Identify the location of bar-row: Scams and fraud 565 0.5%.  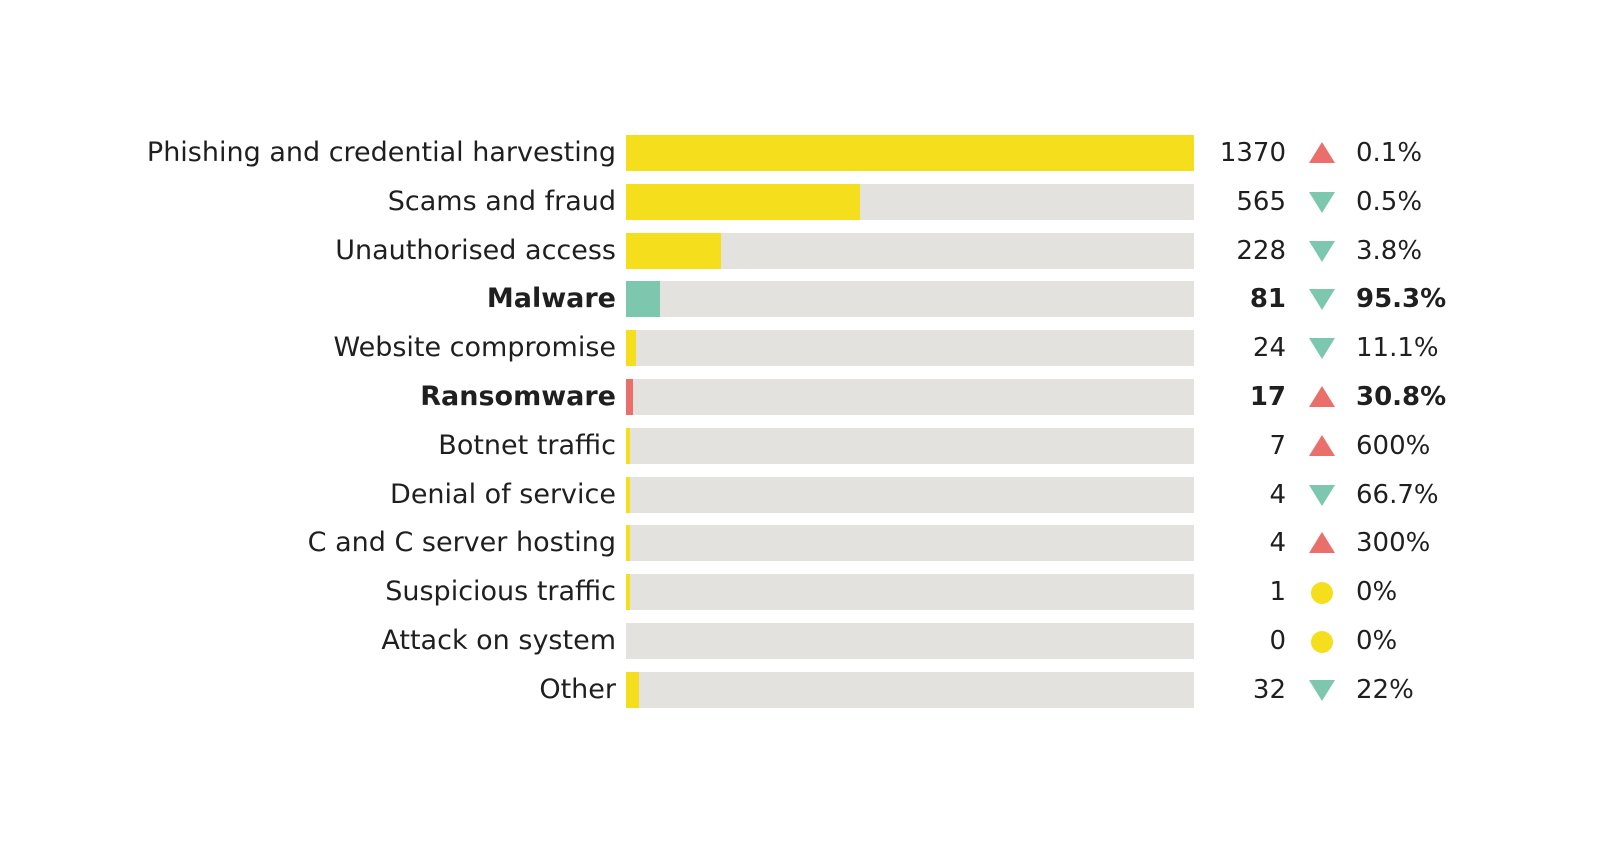
(800, 201).